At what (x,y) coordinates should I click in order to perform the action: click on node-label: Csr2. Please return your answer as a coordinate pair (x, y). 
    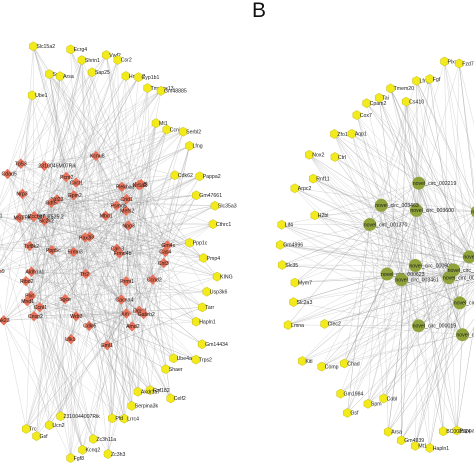
    Looking at the image, I should click on (126, 61).